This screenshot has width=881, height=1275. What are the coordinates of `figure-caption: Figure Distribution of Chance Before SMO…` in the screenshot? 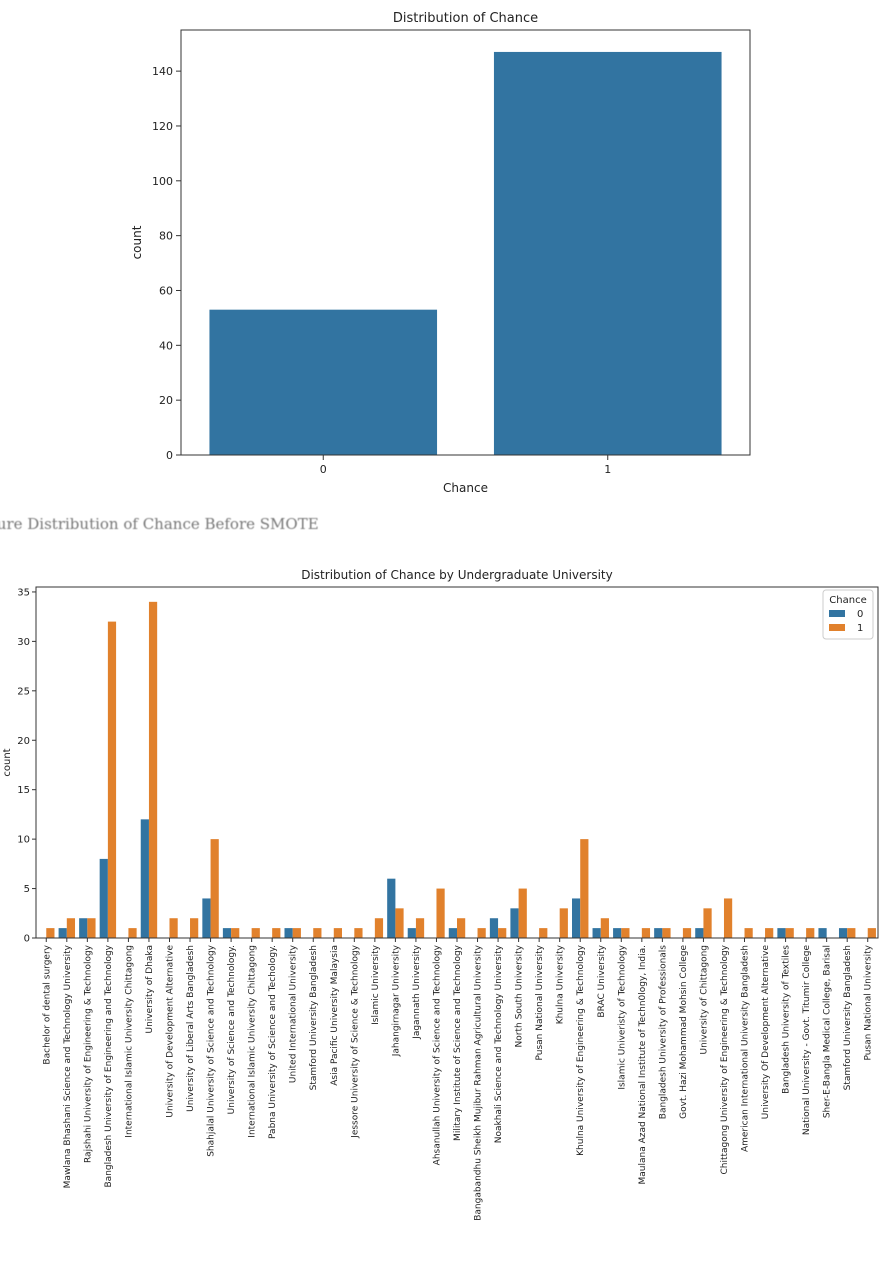 It's located at (440, 523).